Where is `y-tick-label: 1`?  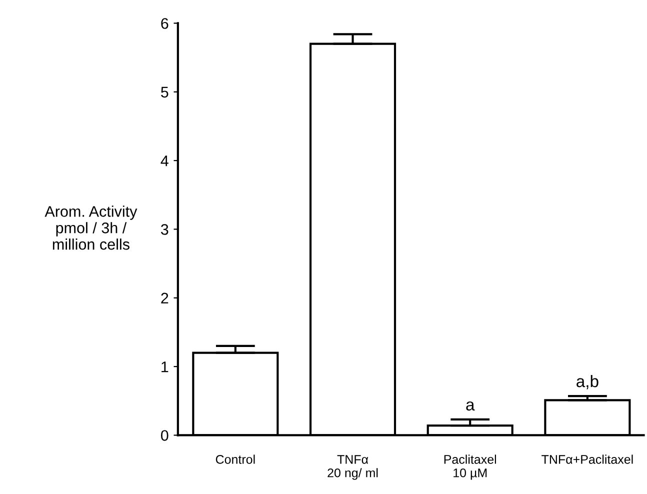
y-tick-label: 1 is located at coordinates (165, 367).